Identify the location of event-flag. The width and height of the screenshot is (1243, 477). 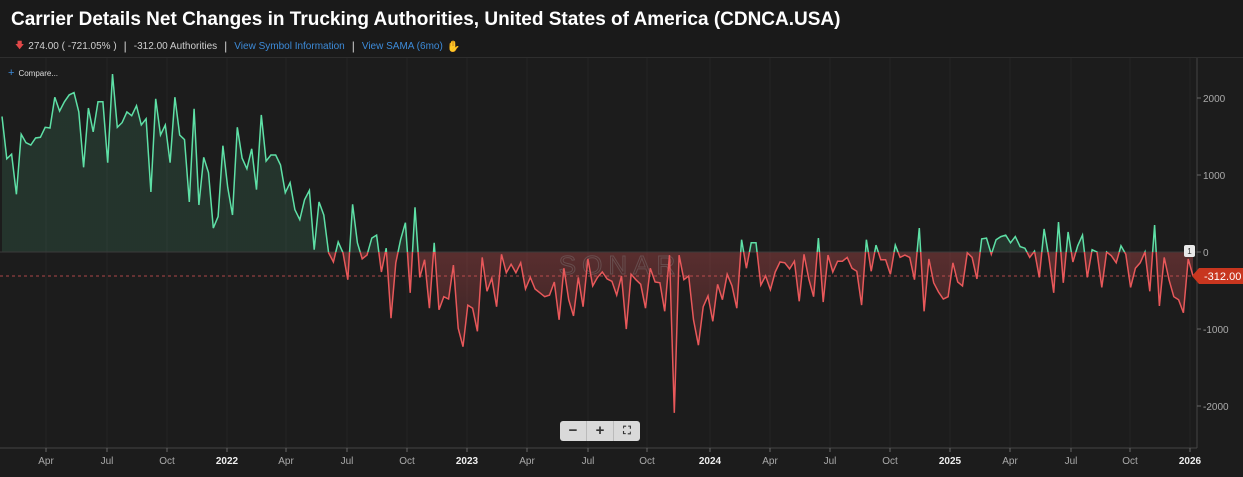
(1189, 251).